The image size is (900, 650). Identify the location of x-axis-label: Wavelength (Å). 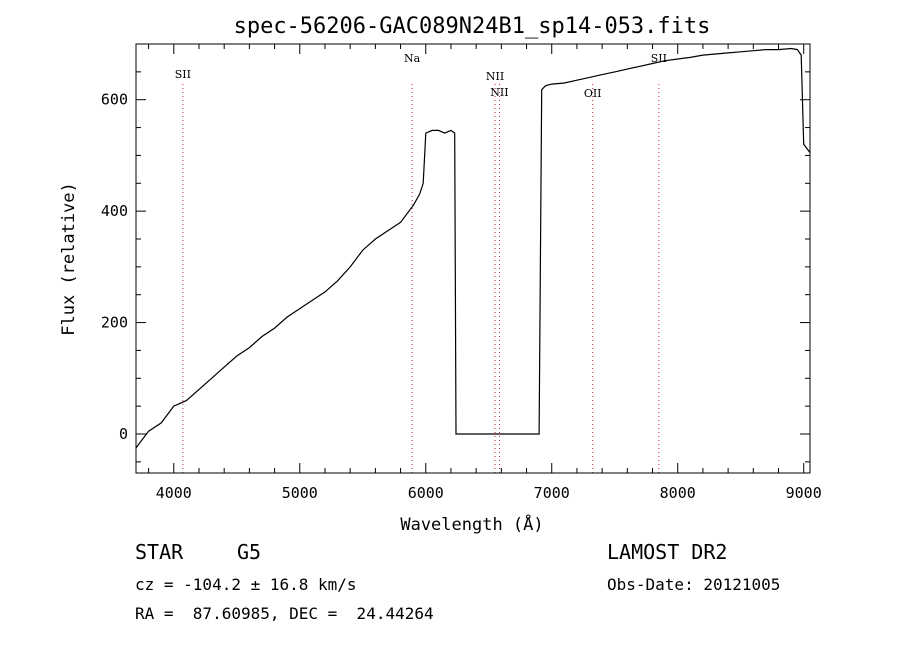
(471, 524).